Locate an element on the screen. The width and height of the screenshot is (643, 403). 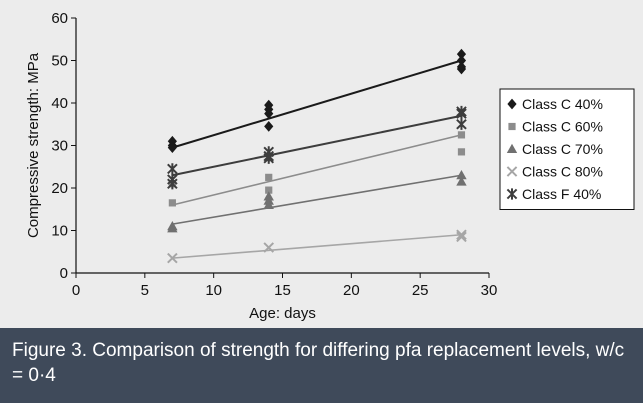
x-tick-label: 15 is located at coordinates (282, 290).